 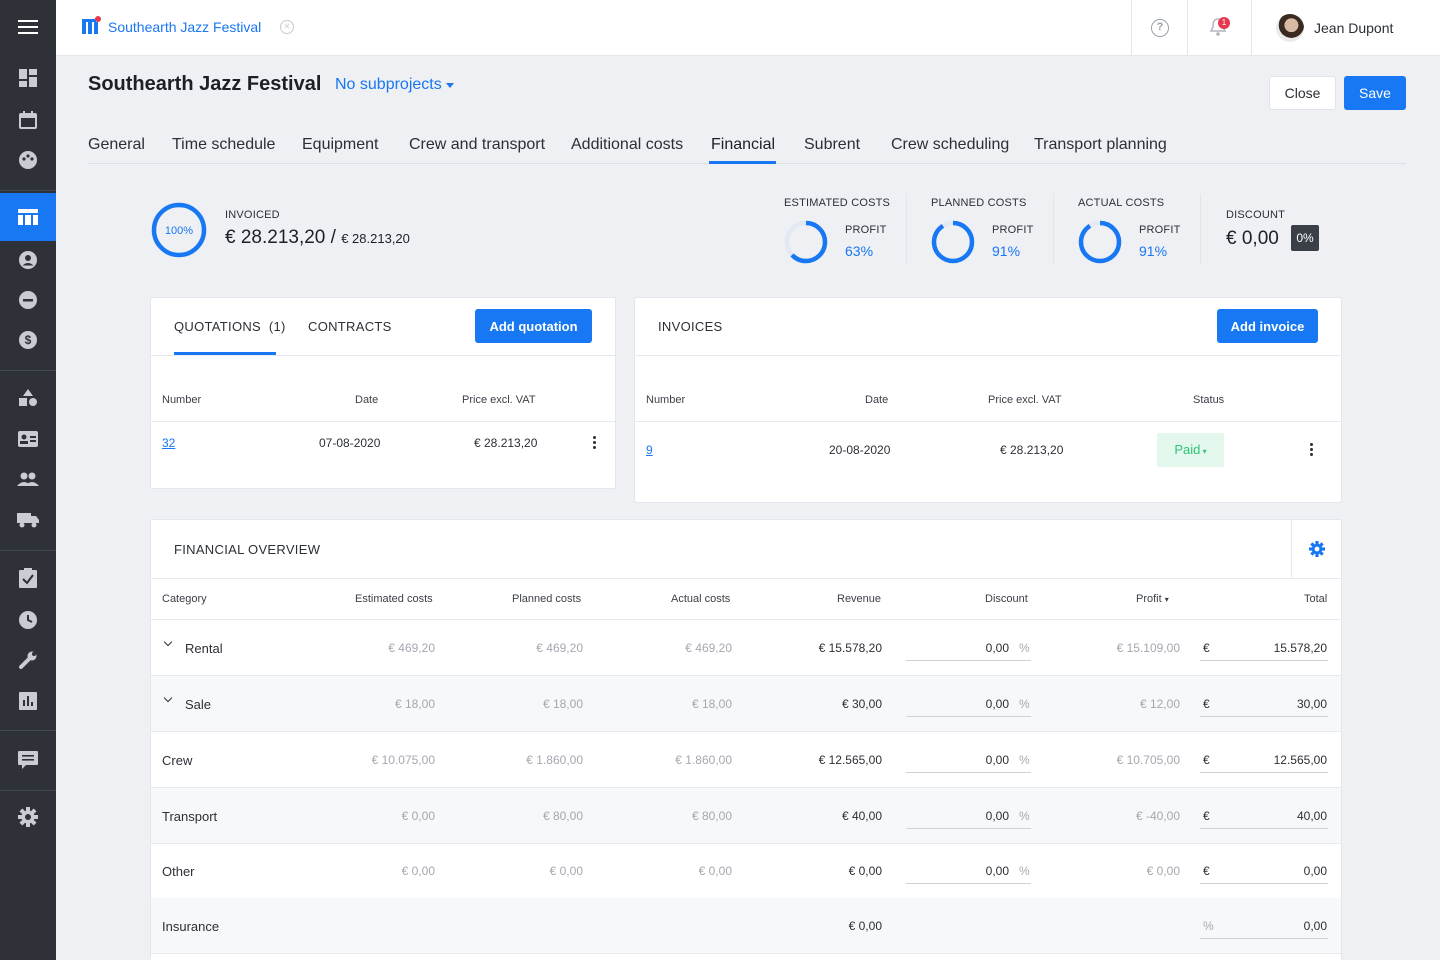 I want to click on column-header-profit: Profit ▾, so click(x=1152, y=599).